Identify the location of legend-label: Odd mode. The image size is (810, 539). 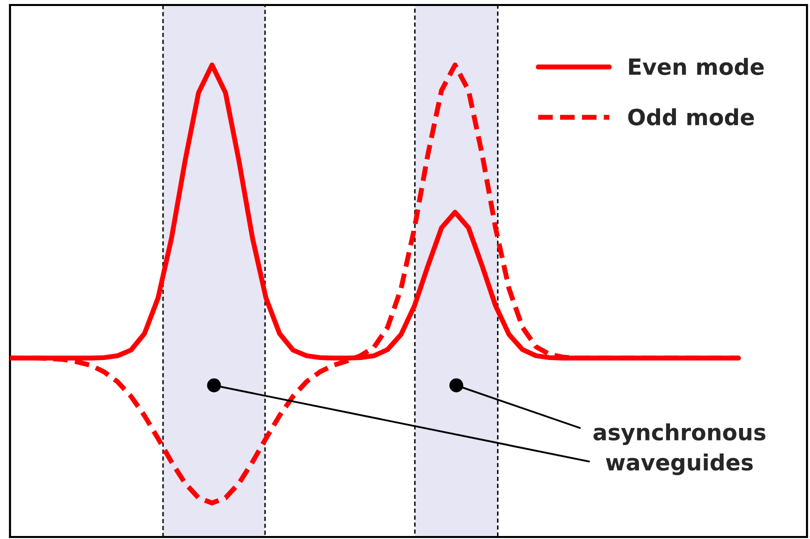
(691, 117).